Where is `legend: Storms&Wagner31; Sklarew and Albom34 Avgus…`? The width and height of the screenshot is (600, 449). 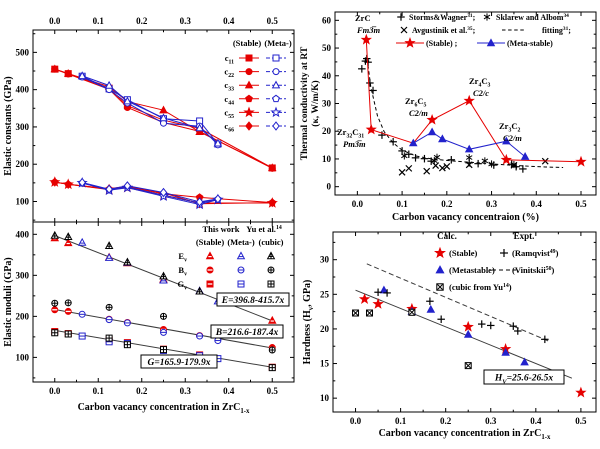 legend: Storms&Wagner31; Sklarew and Albom34 Avgus… is located at coordinates (483, 30).